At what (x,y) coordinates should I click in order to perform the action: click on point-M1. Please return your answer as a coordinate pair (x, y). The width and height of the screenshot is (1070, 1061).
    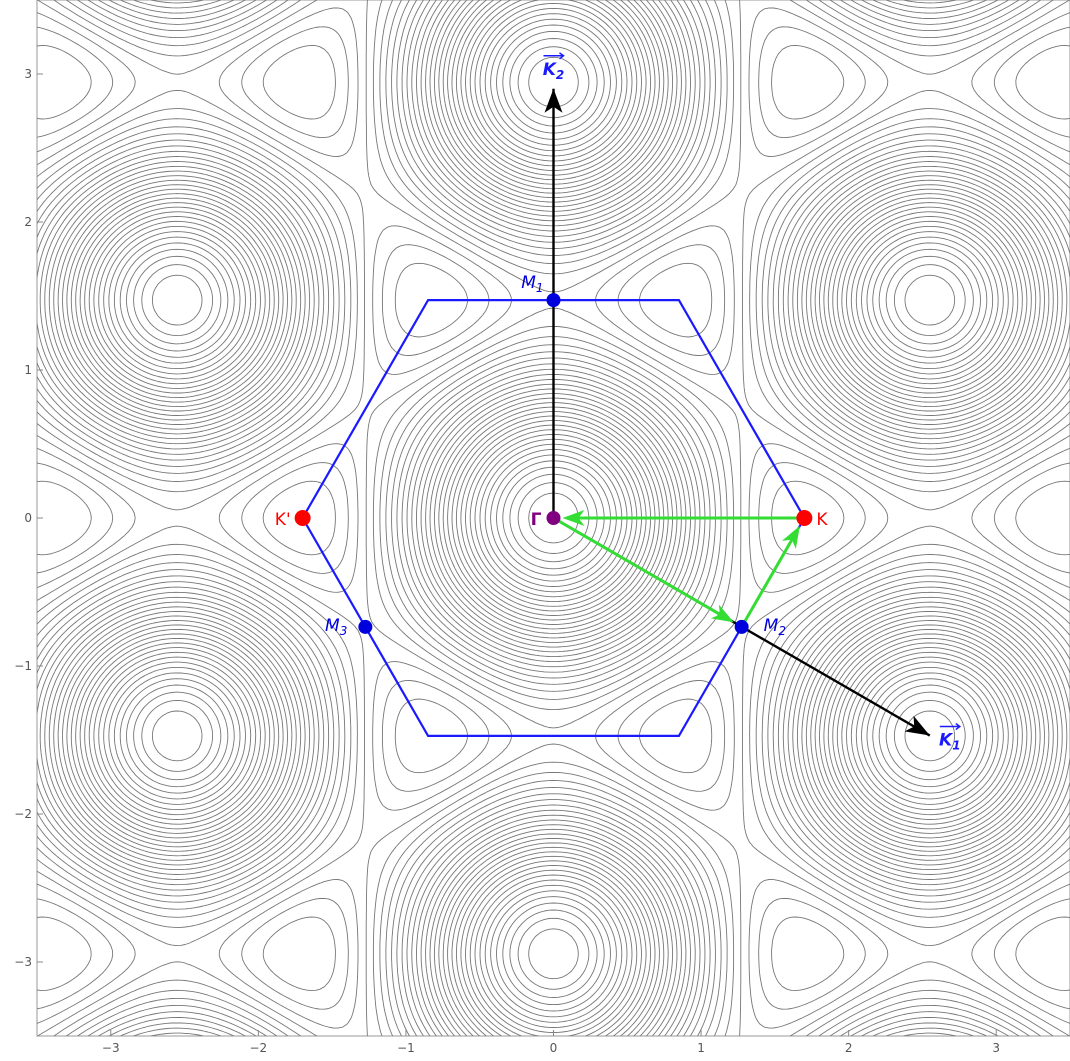
    Looking at the image, I should click on (553, 300).